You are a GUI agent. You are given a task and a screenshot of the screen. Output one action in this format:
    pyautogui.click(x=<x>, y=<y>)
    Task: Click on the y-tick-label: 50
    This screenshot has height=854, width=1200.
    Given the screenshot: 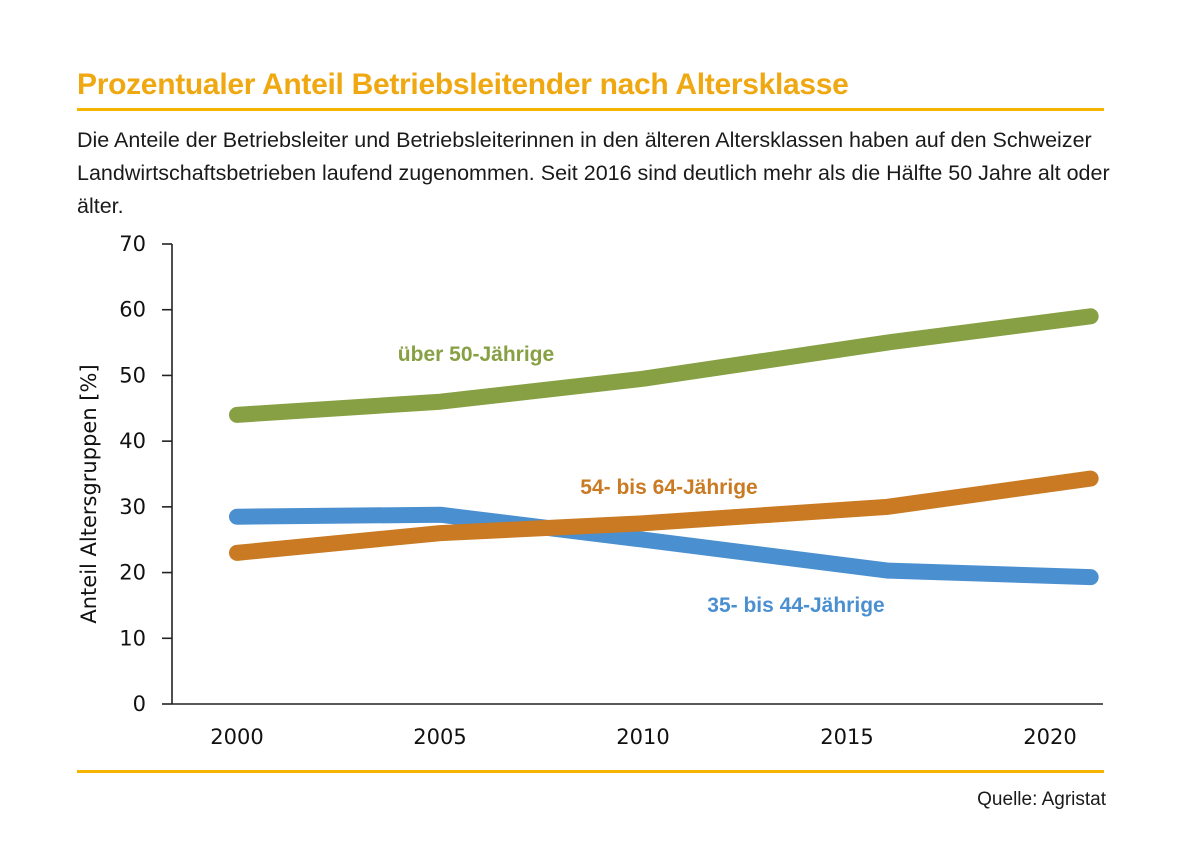 What is the action you would take?
    pyautogui.click(x=132, y=375)
    